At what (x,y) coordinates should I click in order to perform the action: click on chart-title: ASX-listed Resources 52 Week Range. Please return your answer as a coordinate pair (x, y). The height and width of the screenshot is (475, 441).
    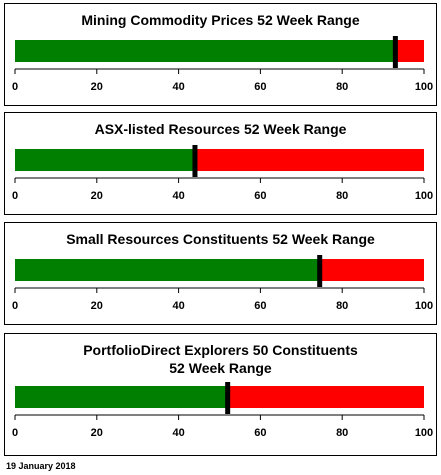
    Looking at the image, I should click on (220, 129).